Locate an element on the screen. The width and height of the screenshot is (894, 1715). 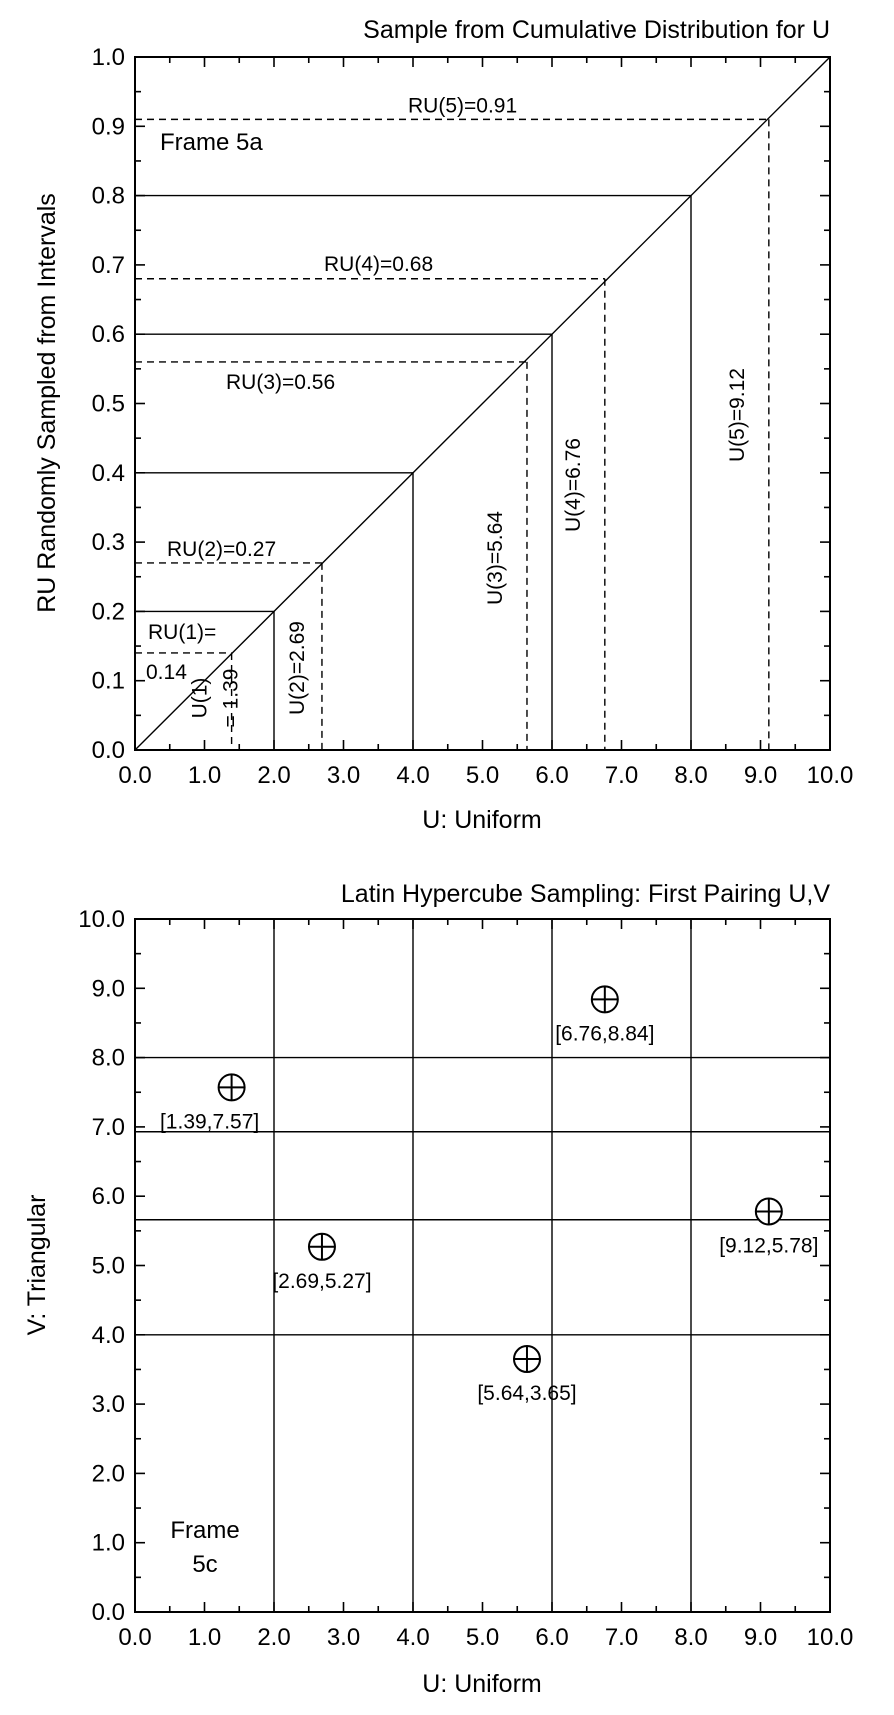
chart2-frame-label-line2: 5c is located at coordinates (204, 1564).